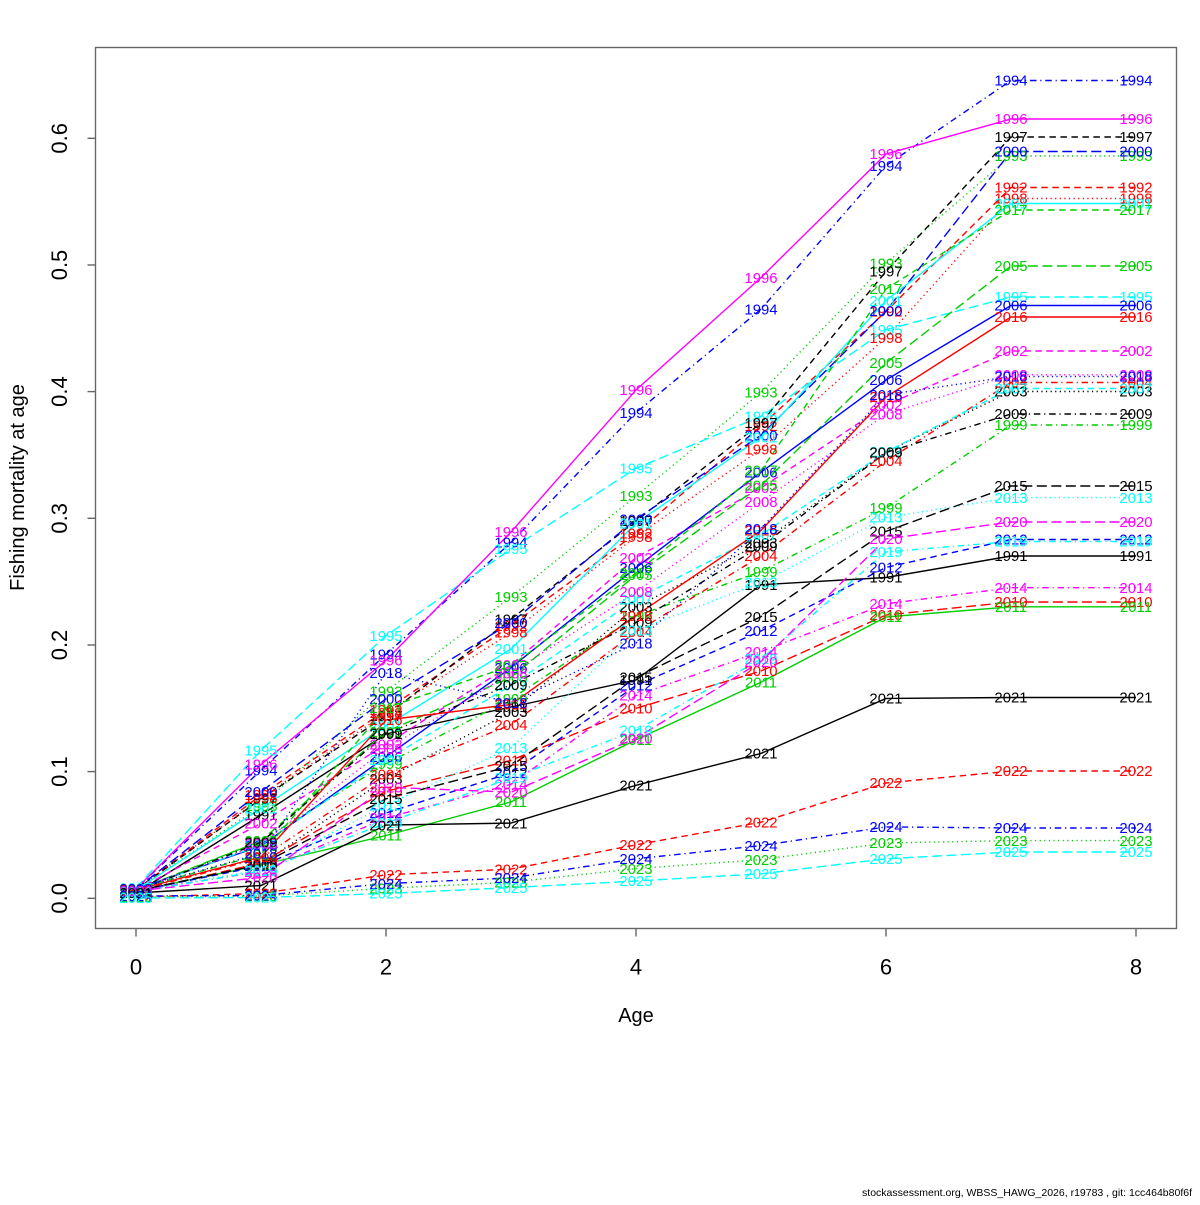  I want to click on svg-text: 2000, so click(885, 312).